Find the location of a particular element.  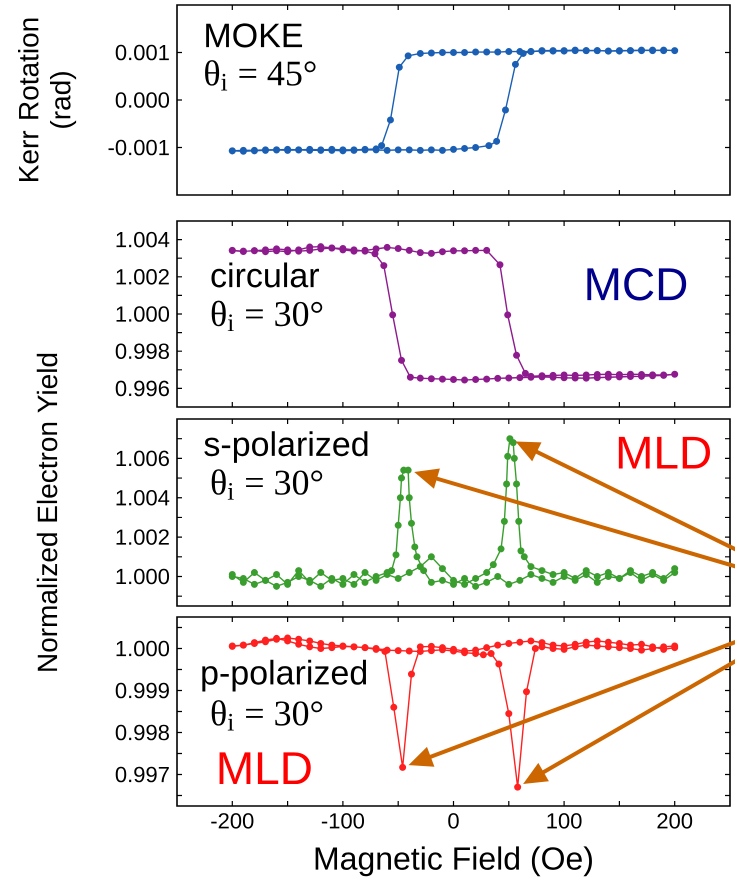

annotation: p-polarized is located at coordinates (284, 676).